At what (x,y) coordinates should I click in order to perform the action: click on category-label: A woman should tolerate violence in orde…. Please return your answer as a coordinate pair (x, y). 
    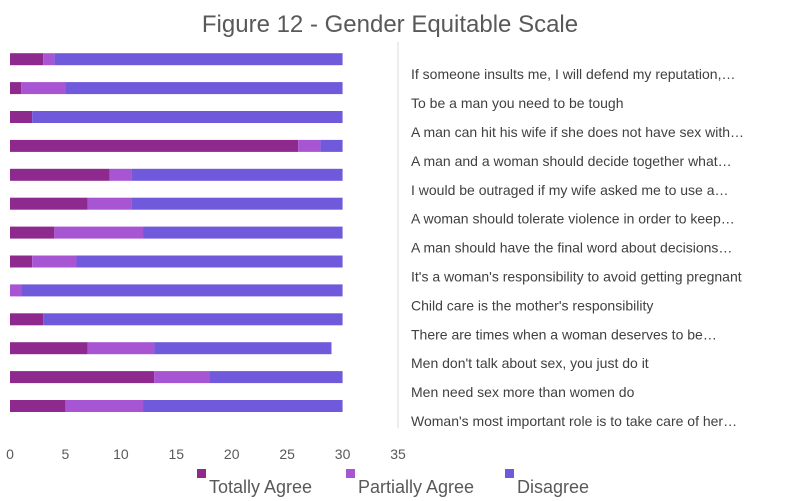
    Looking at the image, I should click on (573, 219).